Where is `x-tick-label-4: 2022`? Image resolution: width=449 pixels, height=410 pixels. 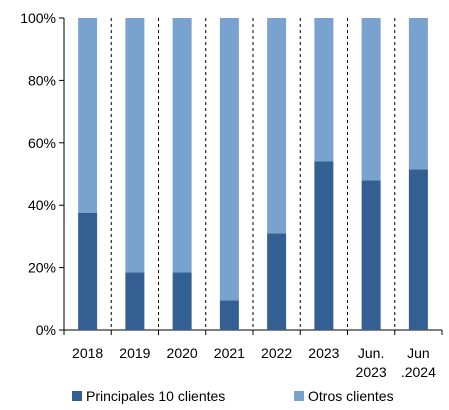
x-tick-label-4: 2022 is located at coordinates (276, 353).